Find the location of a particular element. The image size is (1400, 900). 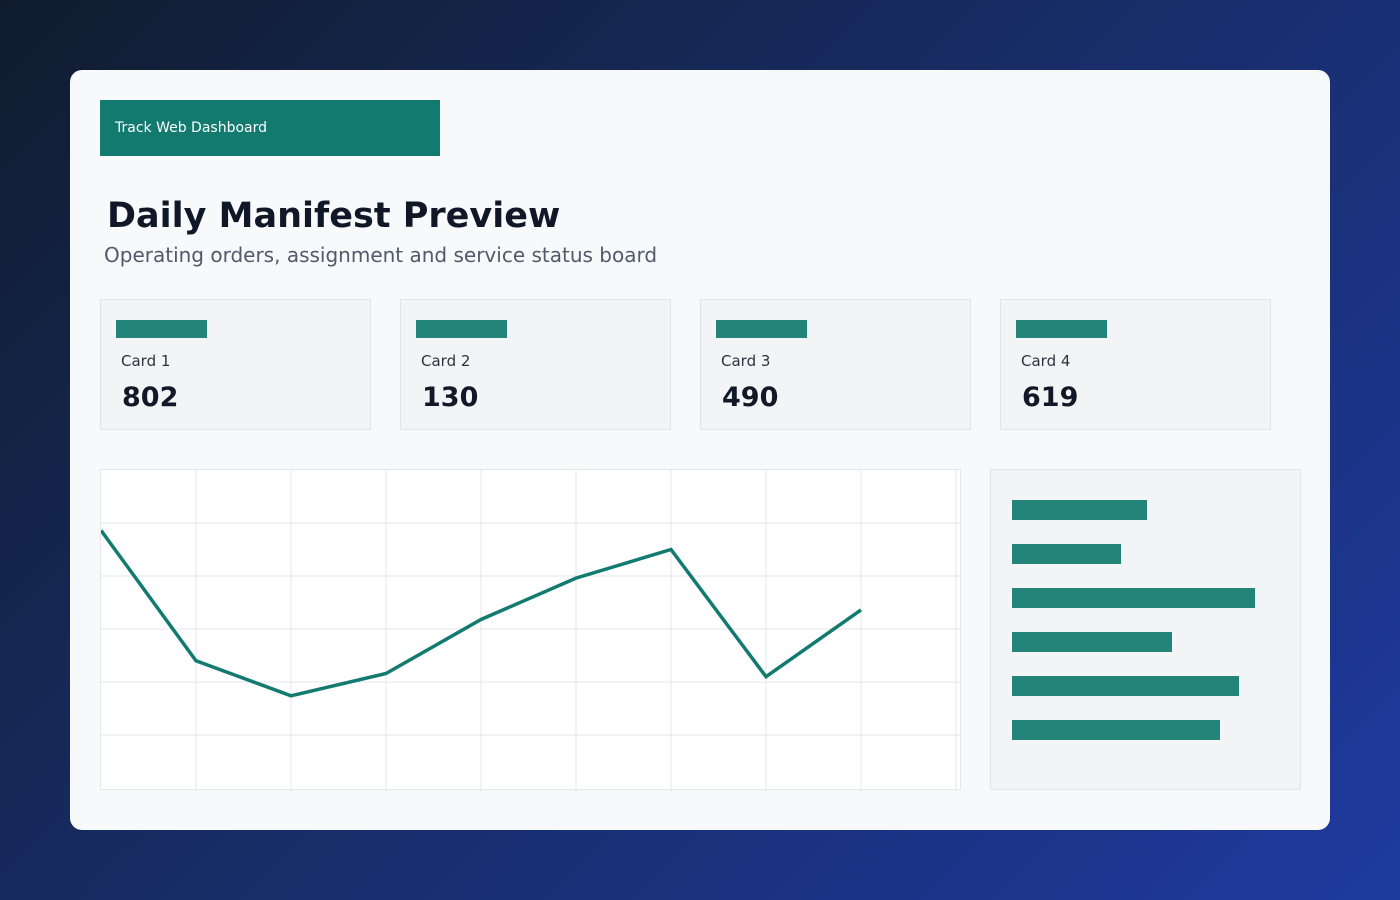

card-value: 802 is located at coordinates (150, 397).